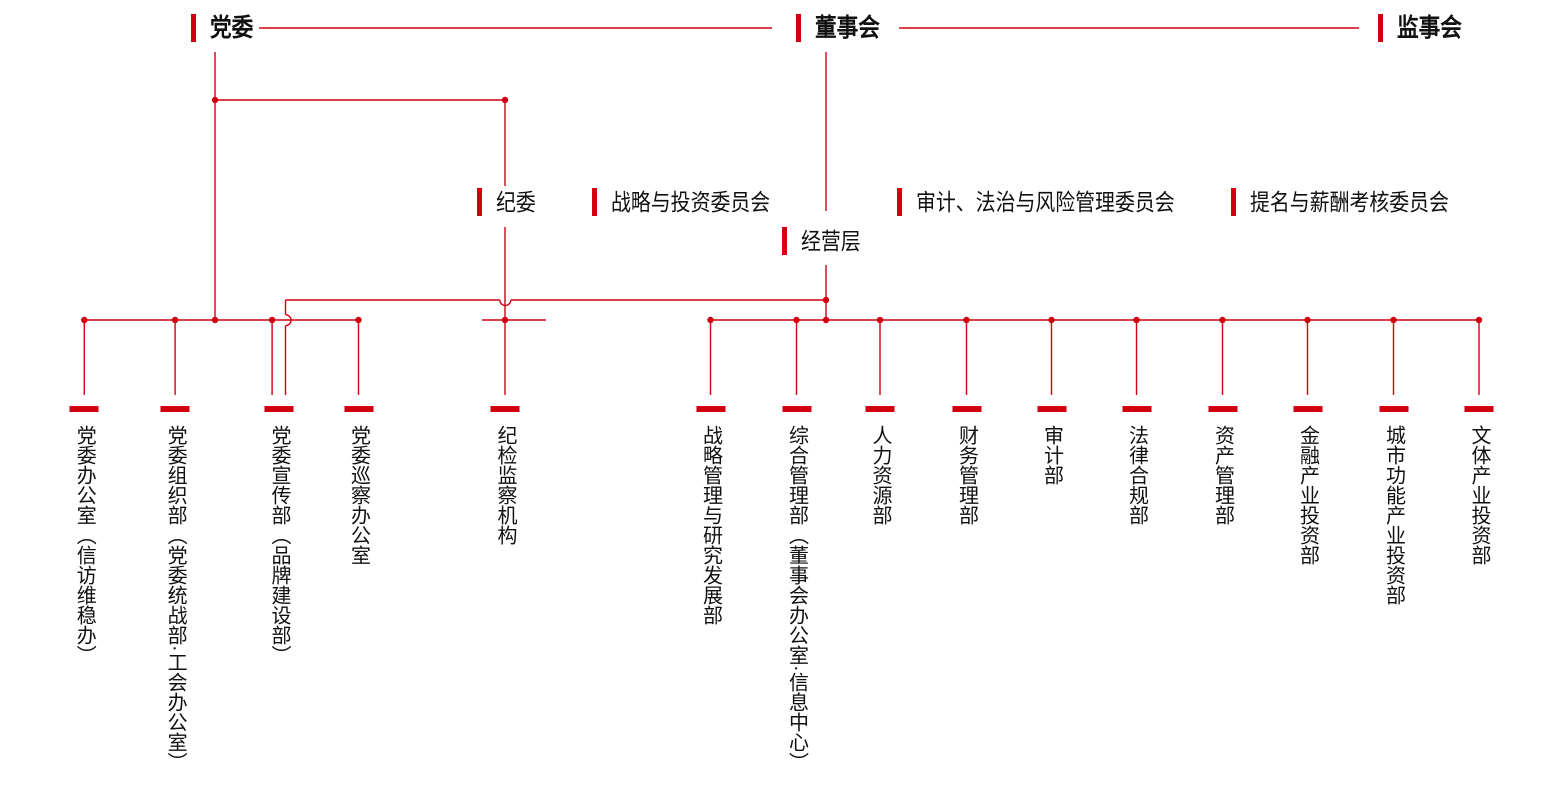 The width and height of the screenshot is (1566, 793). I want to click on node-committee-audit-law-risk: 审计、法治与风险管理委员会, so click(1056, 202).